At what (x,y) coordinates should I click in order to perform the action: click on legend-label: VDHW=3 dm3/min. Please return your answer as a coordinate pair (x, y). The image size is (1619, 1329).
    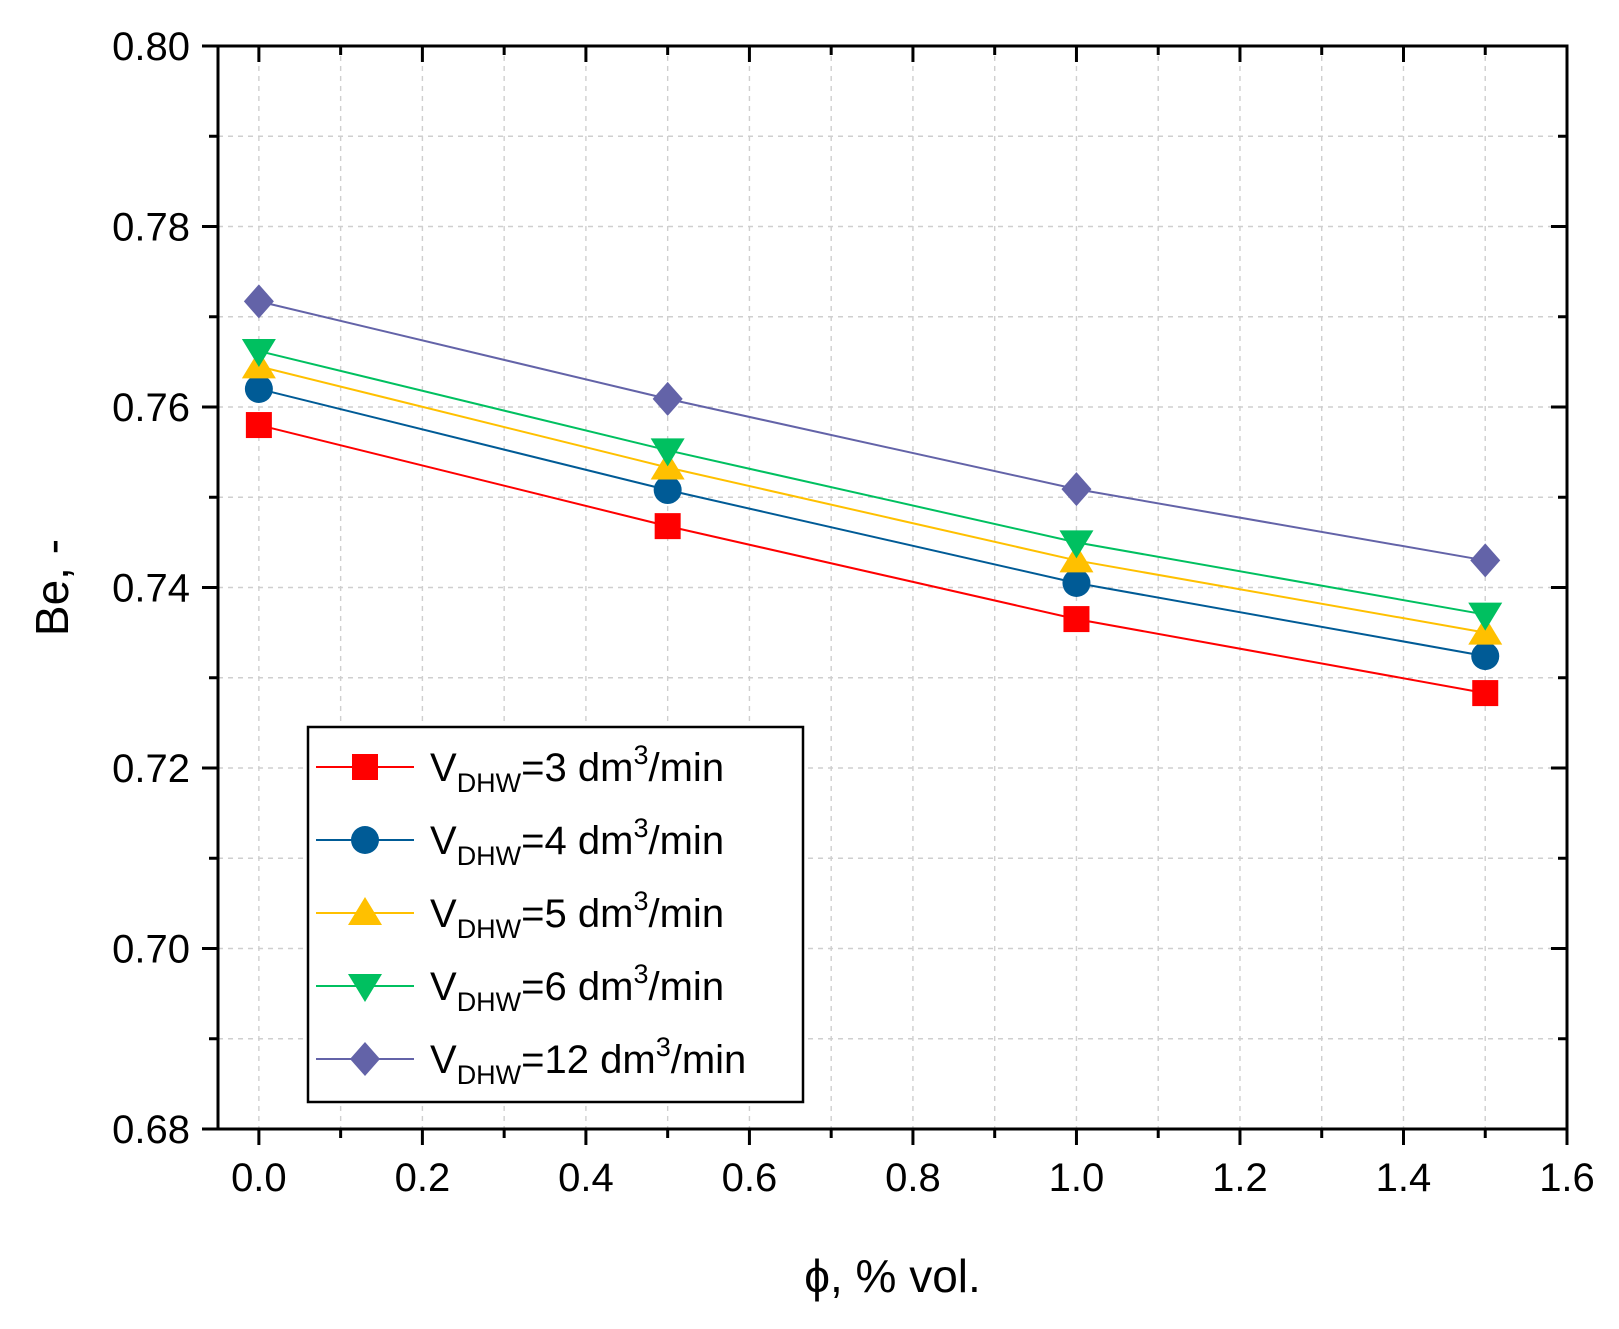
    Looking at the image, I should click on (577, 769).